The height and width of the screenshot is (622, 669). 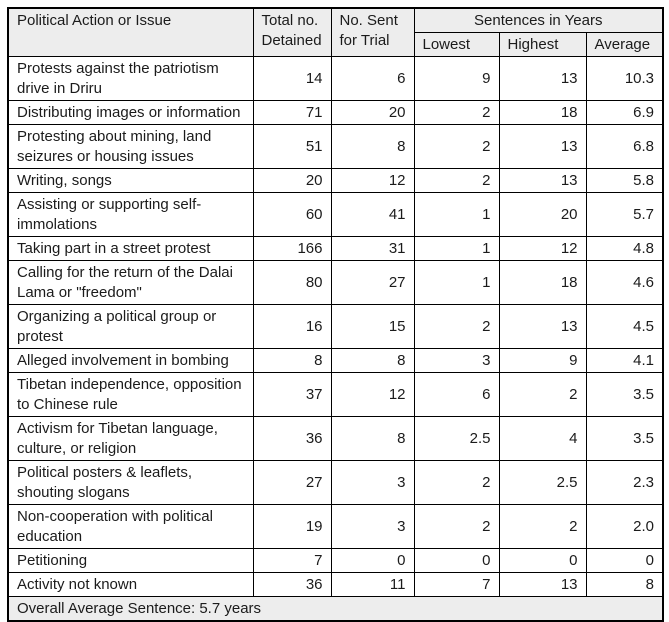 I want to click on trial-cell: 31, so click(x=372, y=248).